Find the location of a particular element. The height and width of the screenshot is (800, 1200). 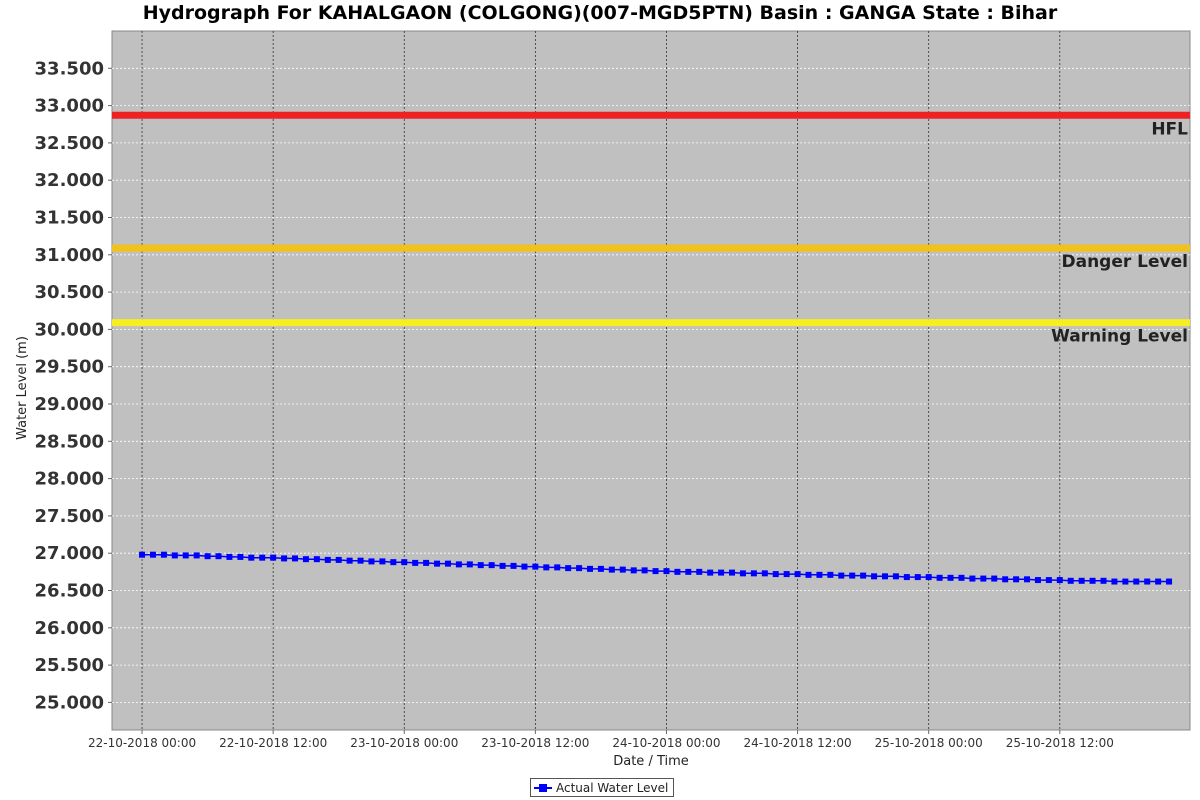

legend-square-marker-icon is located at coordinates (543, 788).